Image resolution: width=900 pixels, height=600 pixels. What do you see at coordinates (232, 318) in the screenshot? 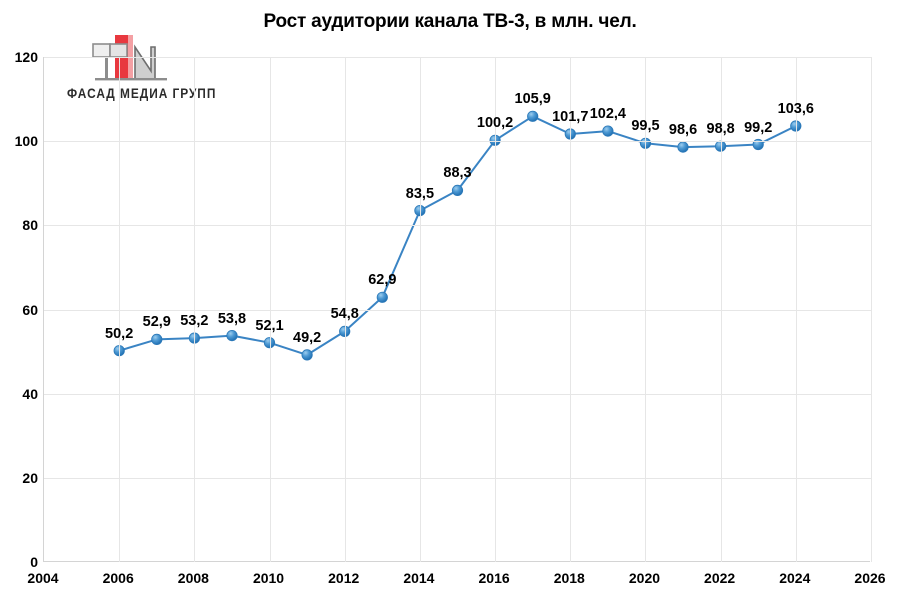
I see `data-point-label: 53,8` at bounding box center [232, 318].